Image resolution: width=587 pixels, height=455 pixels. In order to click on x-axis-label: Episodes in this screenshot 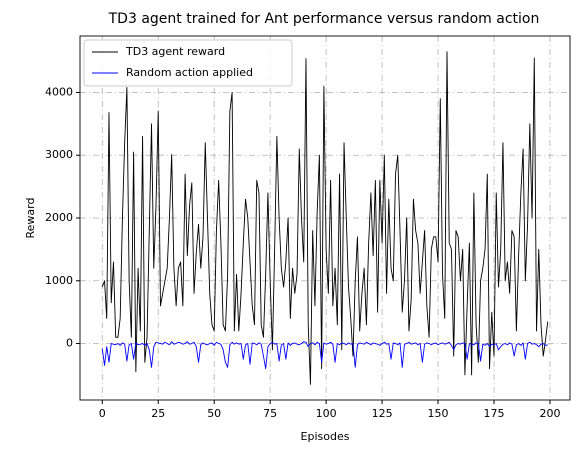, I will do `click(325, 436)`.